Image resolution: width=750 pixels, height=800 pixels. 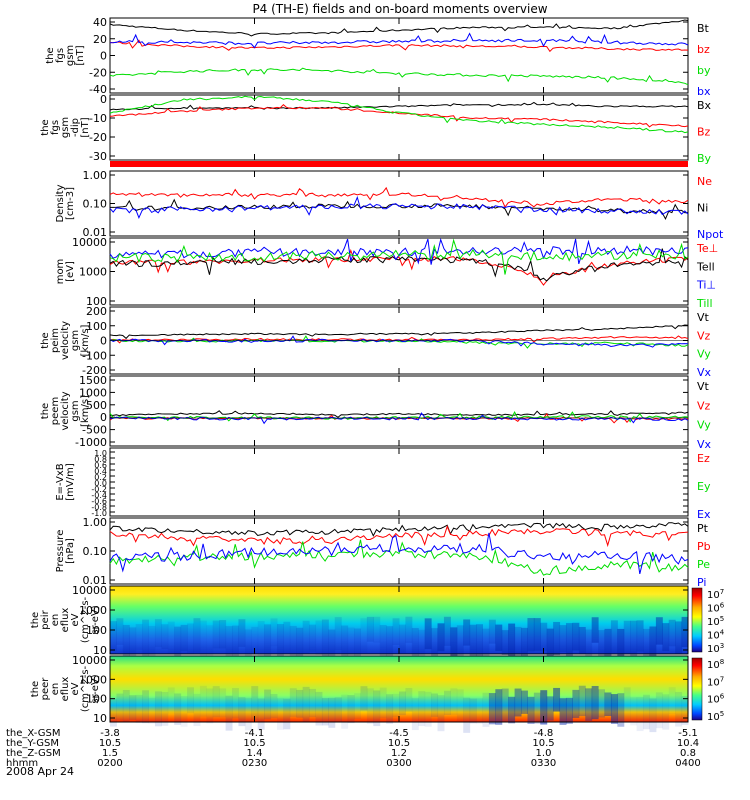 What do you see at coordinates (95, 522) in the screenshot?
I see `y-tick-label: 1.00` at bounding box center [95, 522].